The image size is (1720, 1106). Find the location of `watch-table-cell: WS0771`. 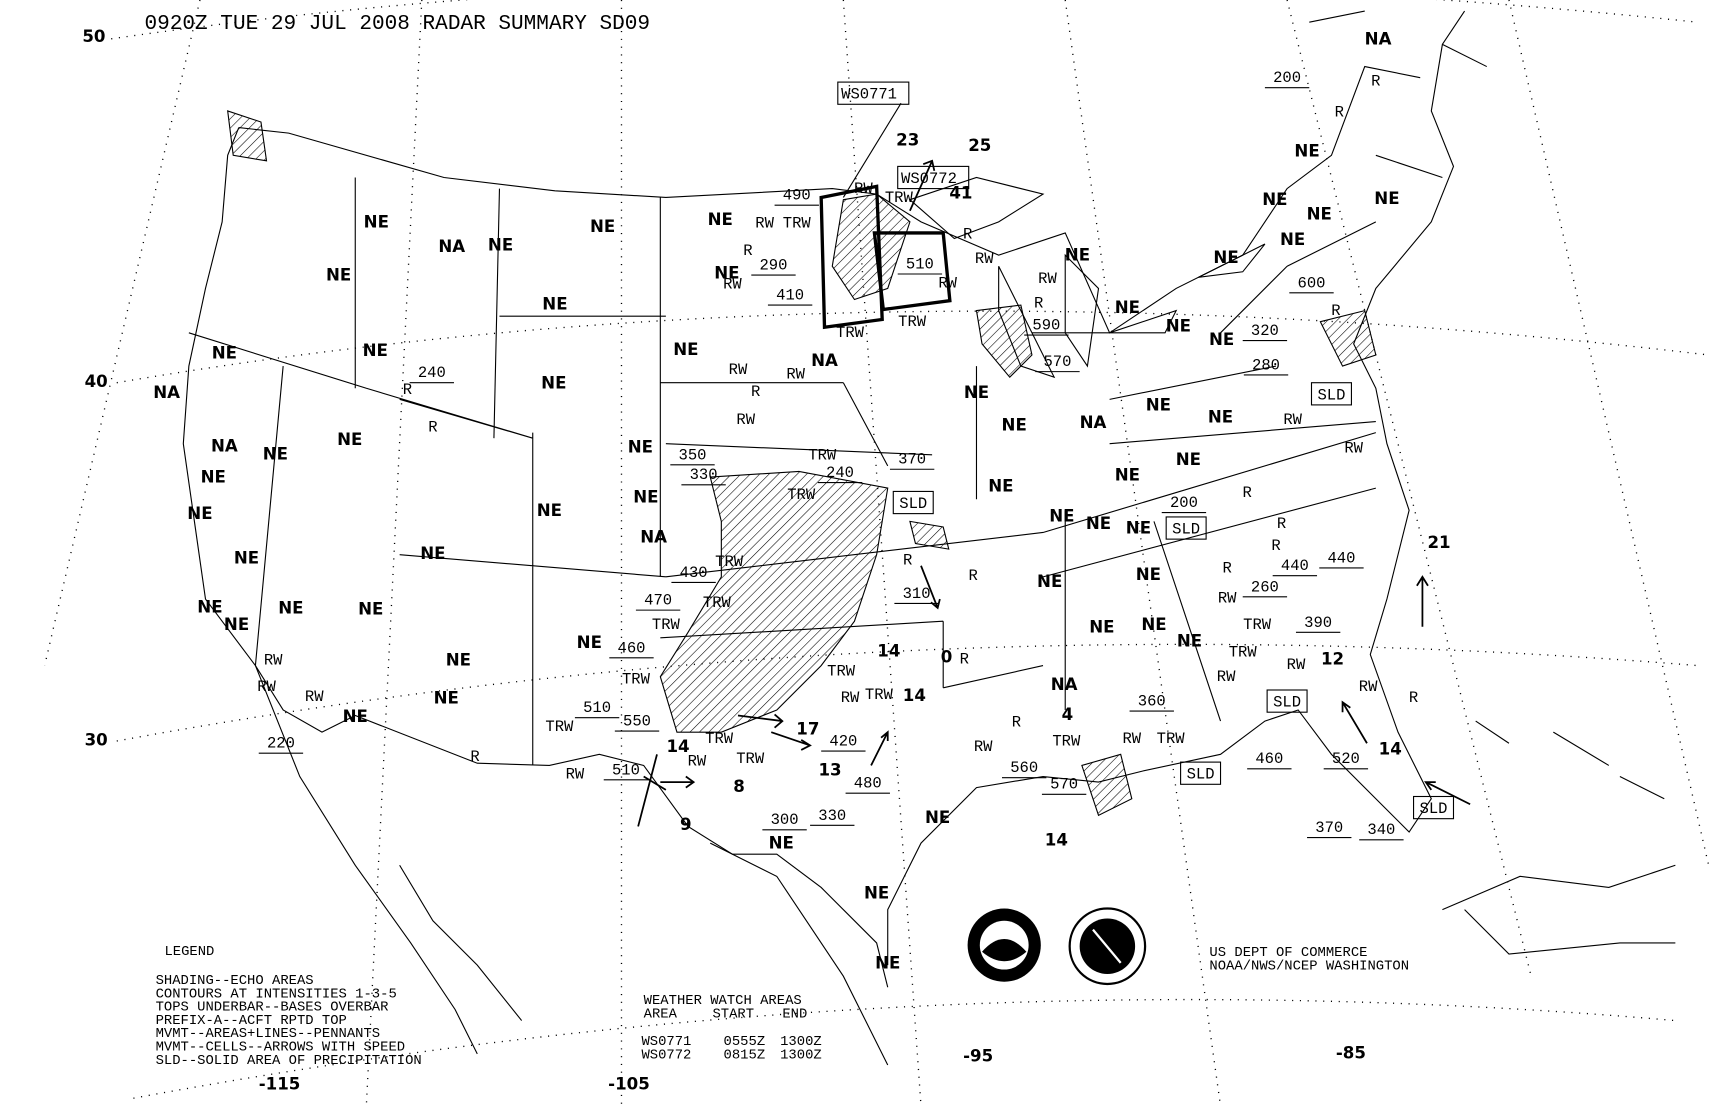

watch-table-cell: WS0771 is located at coordinates (666, 1042).